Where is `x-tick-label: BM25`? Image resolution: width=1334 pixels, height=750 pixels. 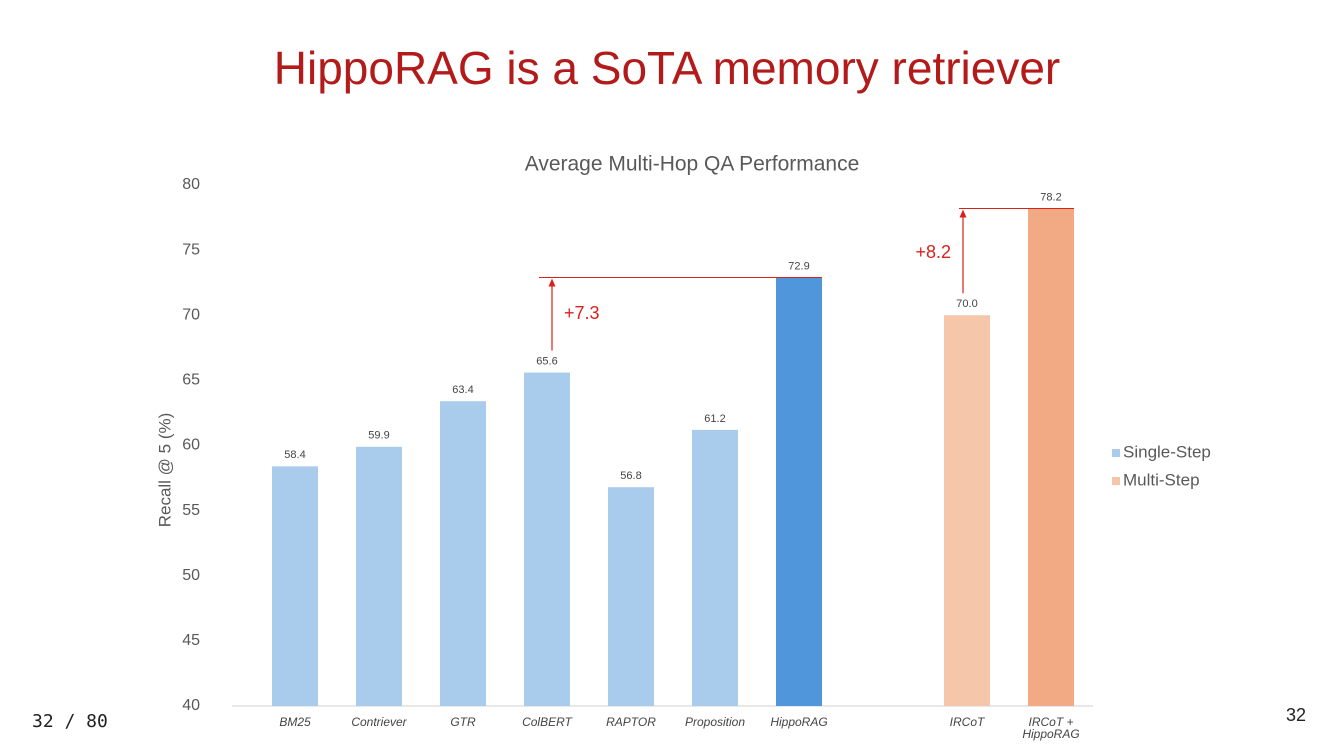 x-tick-label: BM25 is located at coordinates (295, 722).